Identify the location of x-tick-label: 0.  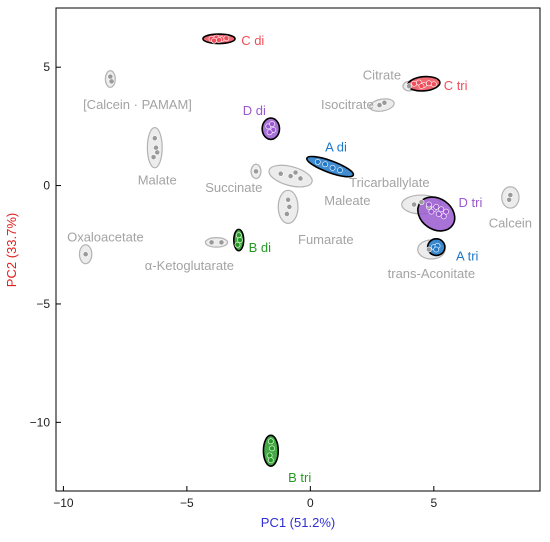
(310, 503).